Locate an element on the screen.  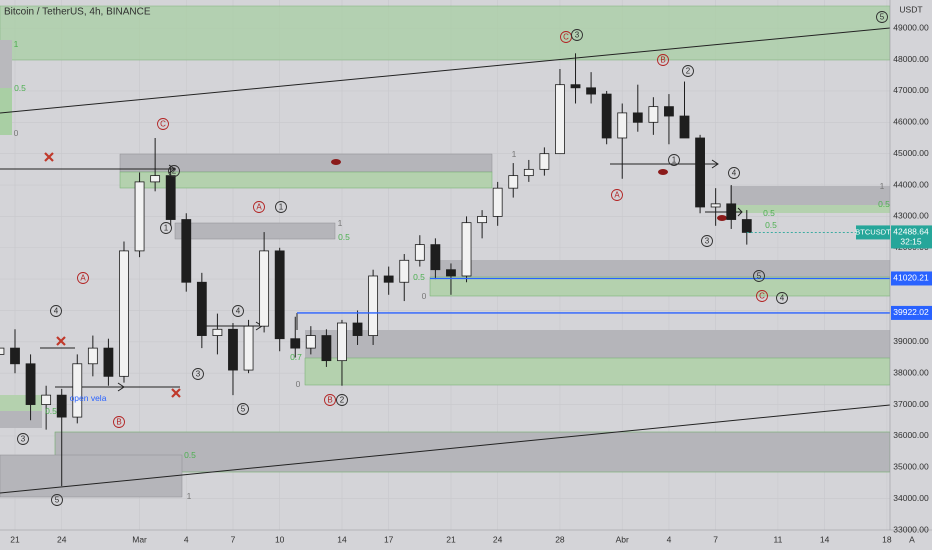
y-tick-label: 49000.00 is located at coordinates (911, 27).